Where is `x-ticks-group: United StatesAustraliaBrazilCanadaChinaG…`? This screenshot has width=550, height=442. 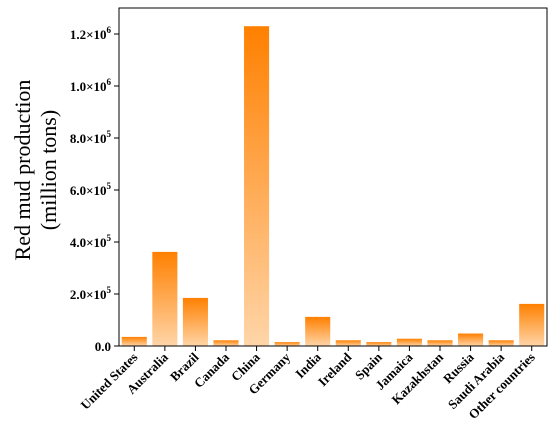
x-ticks-group: United StatesAustraliaBrazilCanadaChinaG… is located at coordinates (307, 384).